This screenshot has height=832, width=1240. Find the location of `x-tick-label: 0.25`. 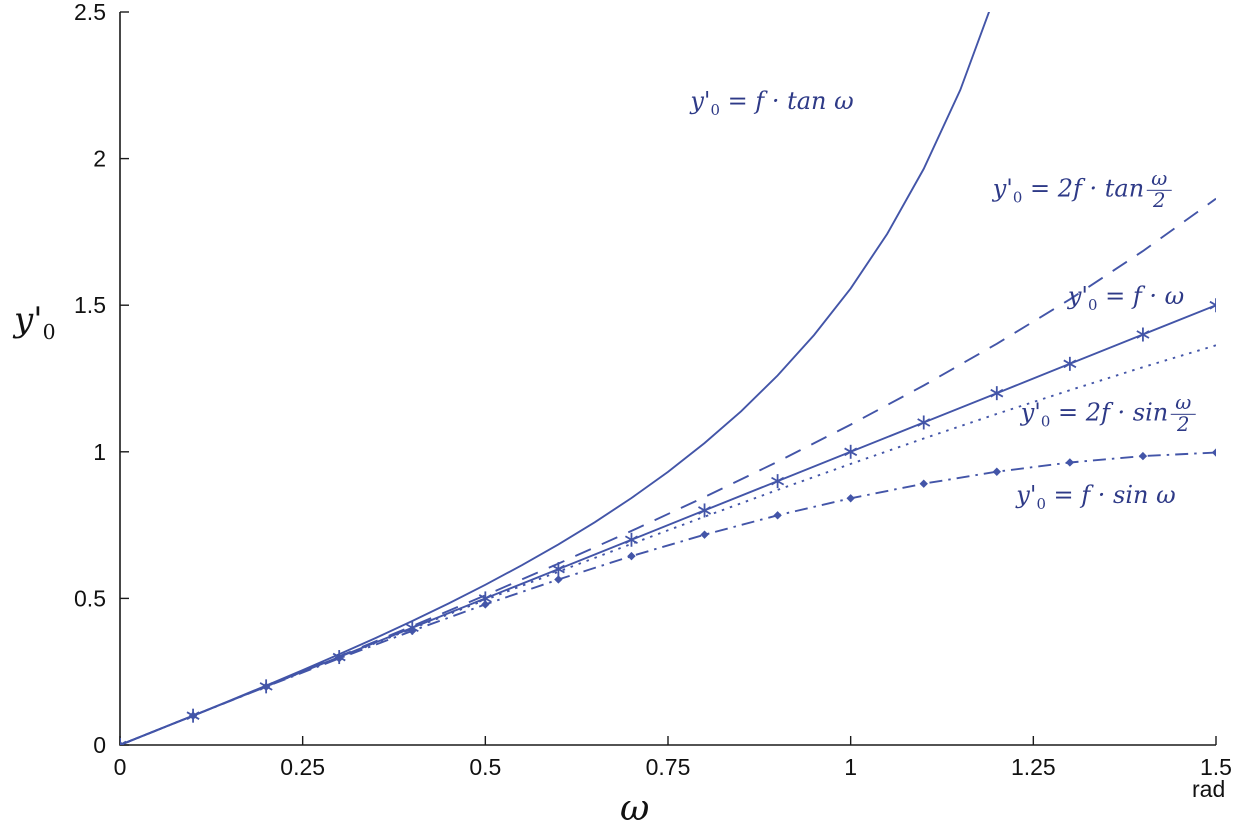

x-tick-label: 0.25 is located at coordinates (302, 767).